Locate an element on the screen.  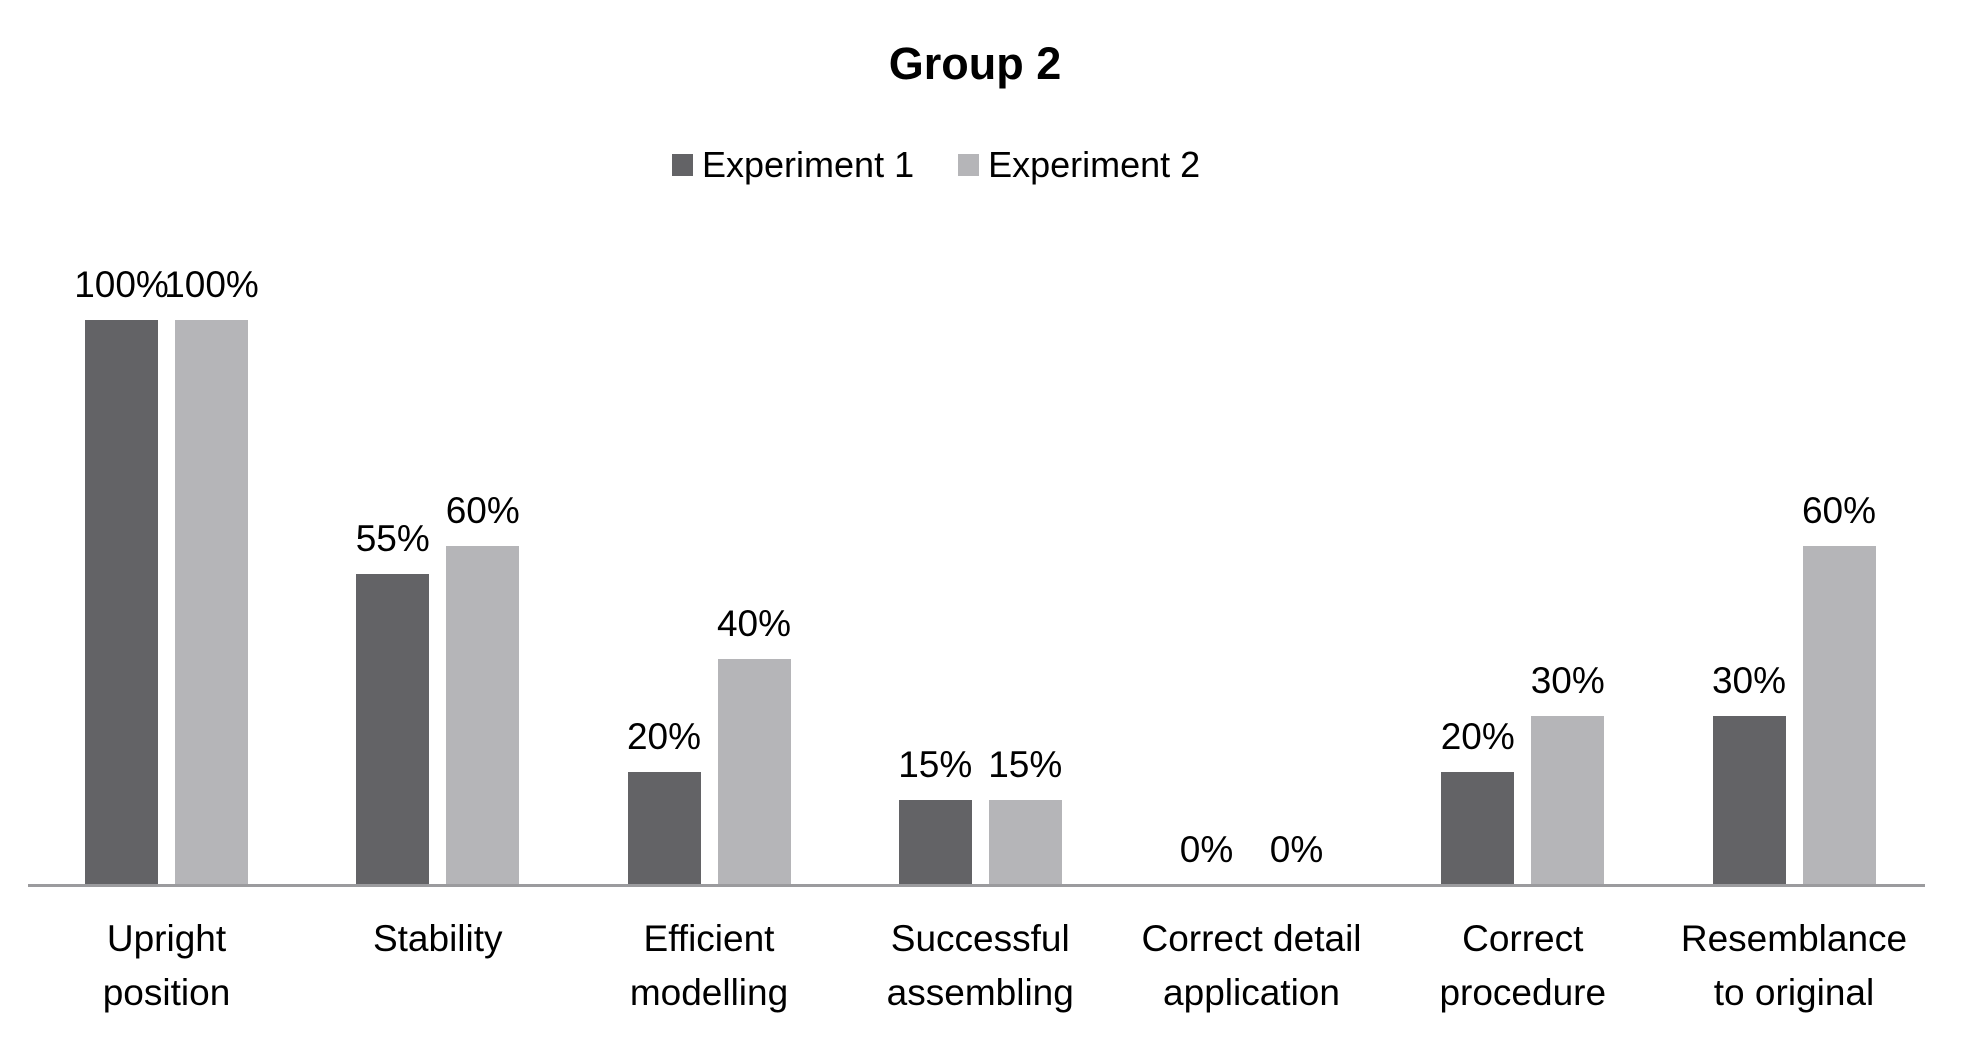
x-axis-line is located at coordinates (976, 885).